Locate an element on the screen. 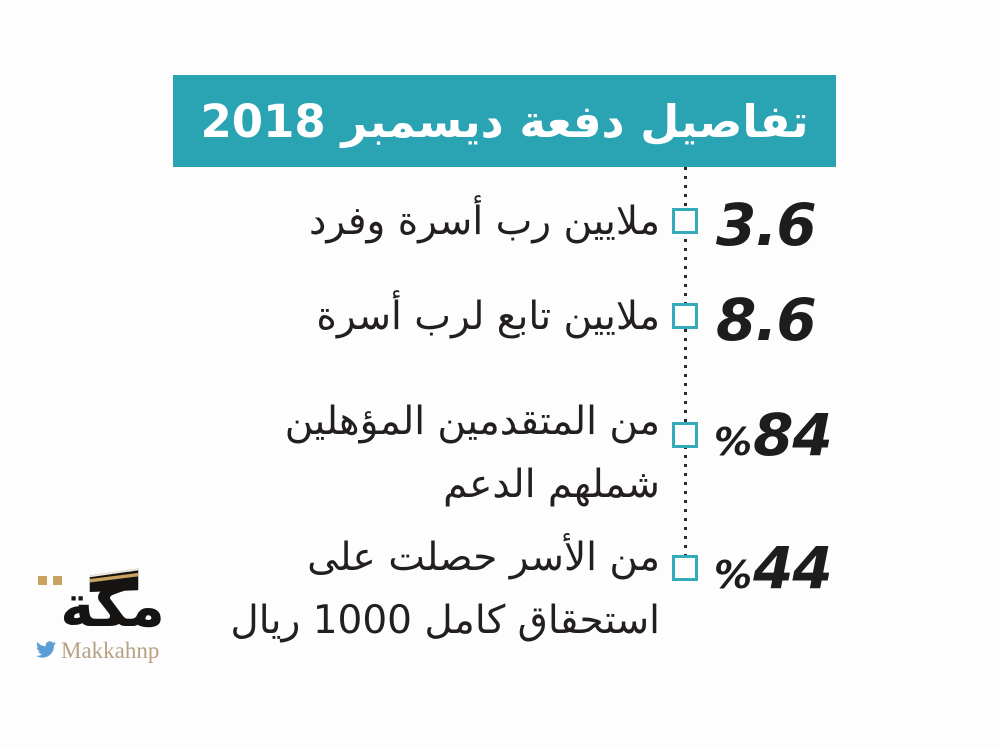 The width and height of the screenshot is (1000, 750). stat-value-4: % 44 is located at coordinates (773, 568).